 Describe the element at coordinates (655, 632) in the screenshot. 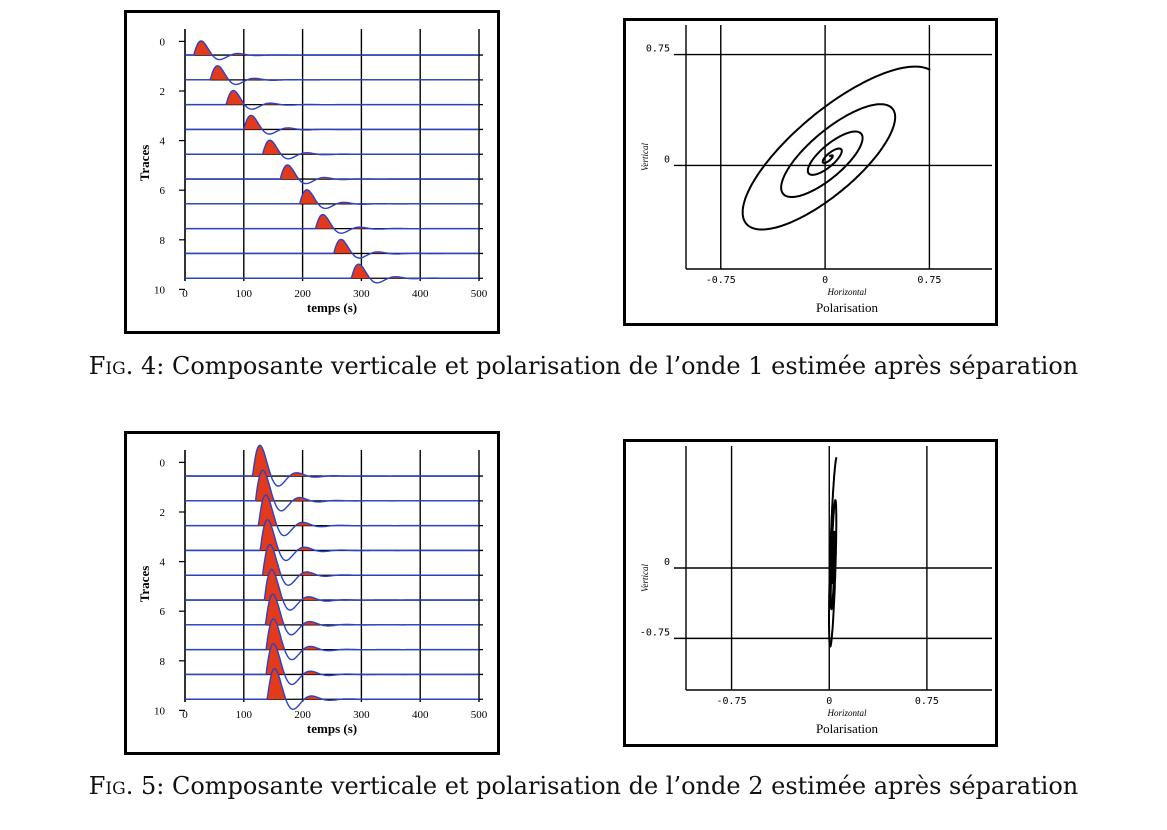

I see `y-tick-label: -0.75` at that location.